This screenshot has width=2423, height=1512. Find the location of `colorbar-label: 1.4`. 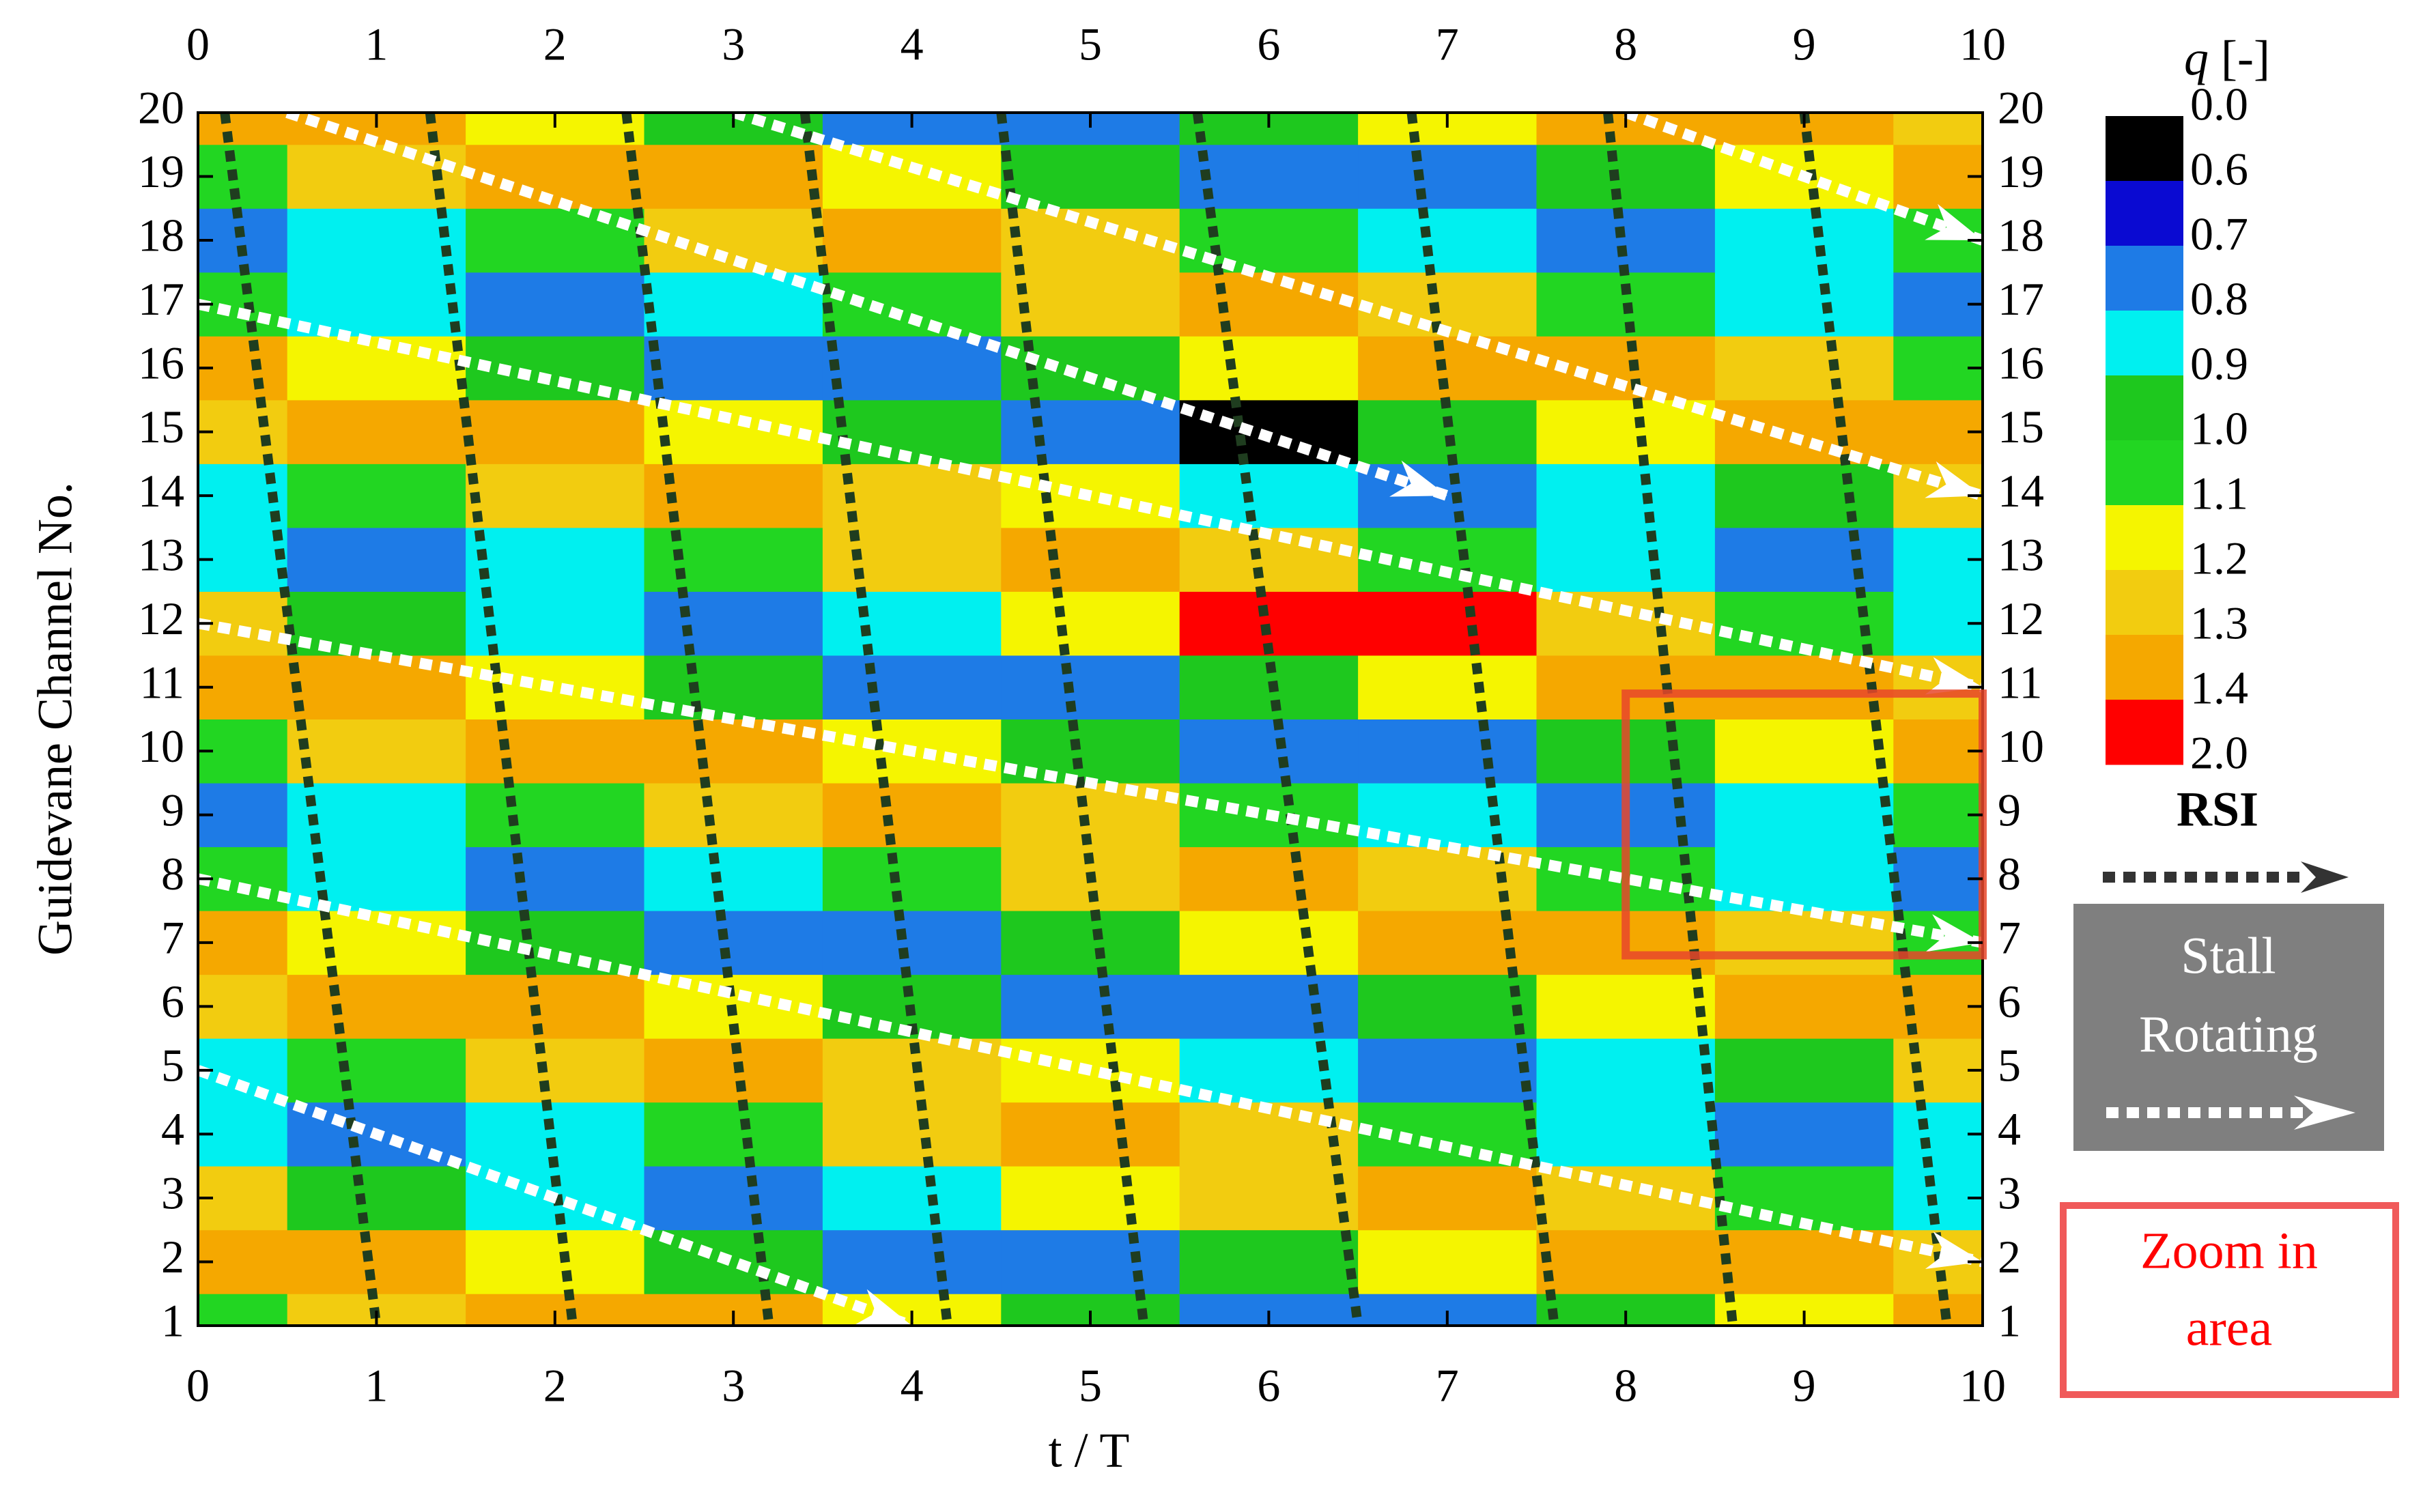

colorbar-label: 1.4 is located at coordinates (2219, 688).